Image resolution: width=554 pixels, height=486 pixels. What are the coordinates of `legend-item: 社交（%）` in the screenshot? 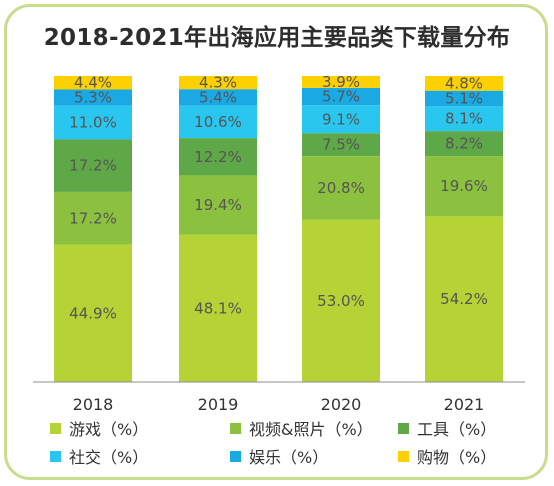 It's located at (99, 456).